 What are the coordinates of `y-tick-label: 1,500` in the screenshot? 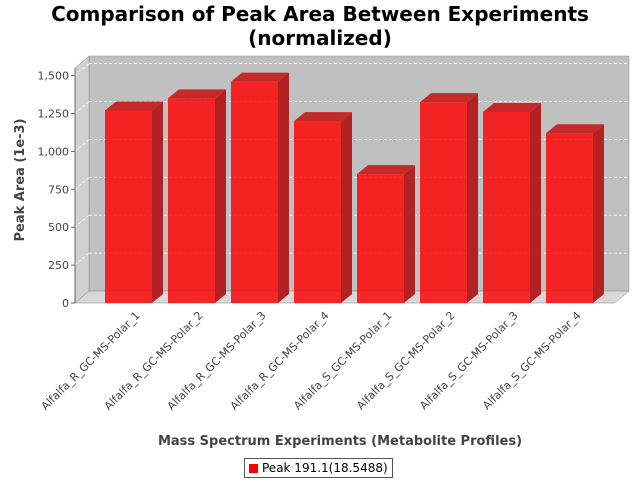 It's located at (54, 76).